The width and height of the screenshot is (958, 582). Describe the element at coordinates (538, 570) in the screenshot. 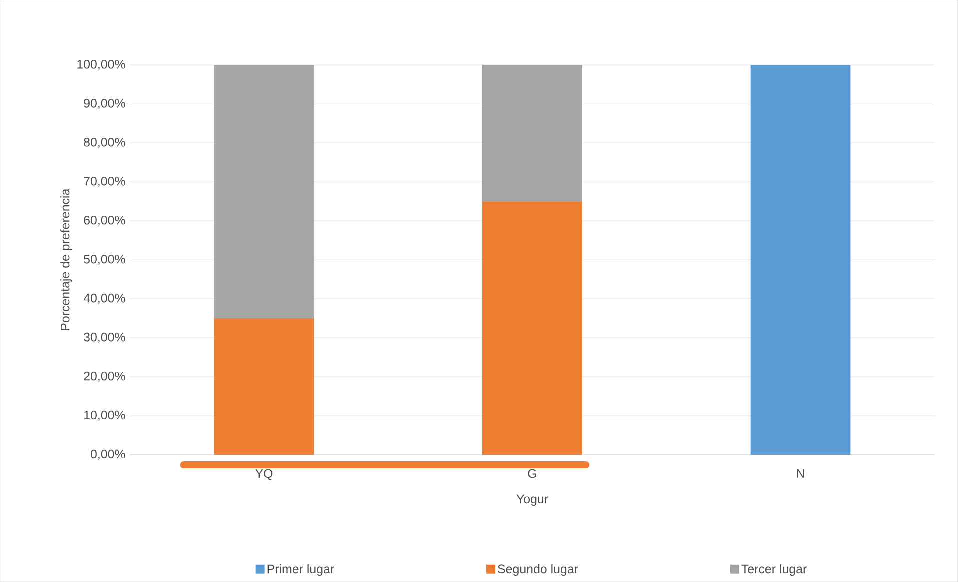

I see `legend-label: Segundo lugar` at that location.